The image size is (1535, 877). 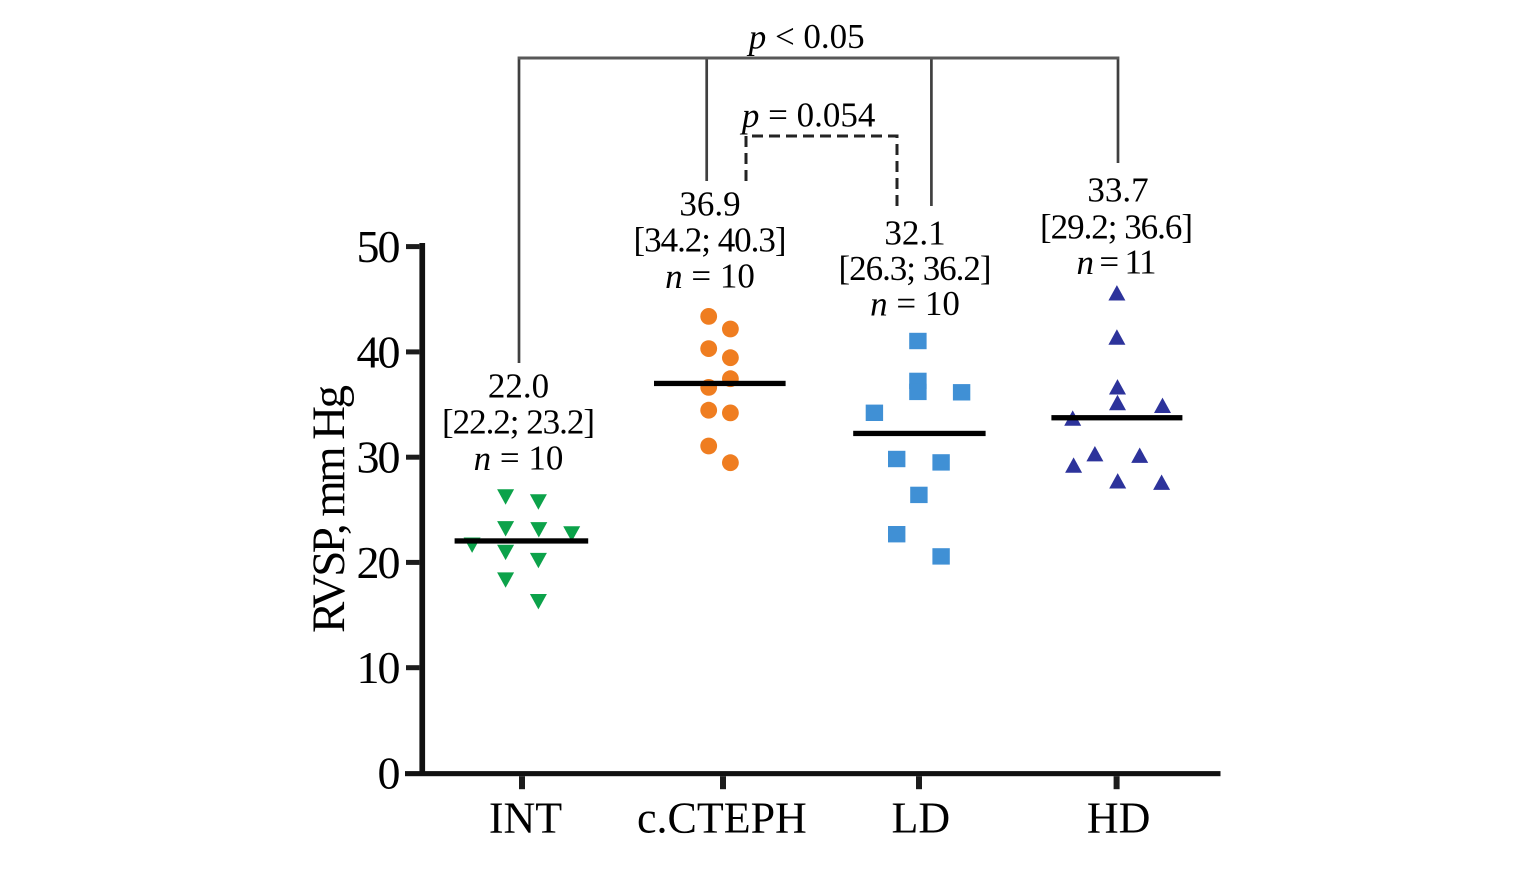 I want to click on svg-text: INT, so click(x=525, y=818).